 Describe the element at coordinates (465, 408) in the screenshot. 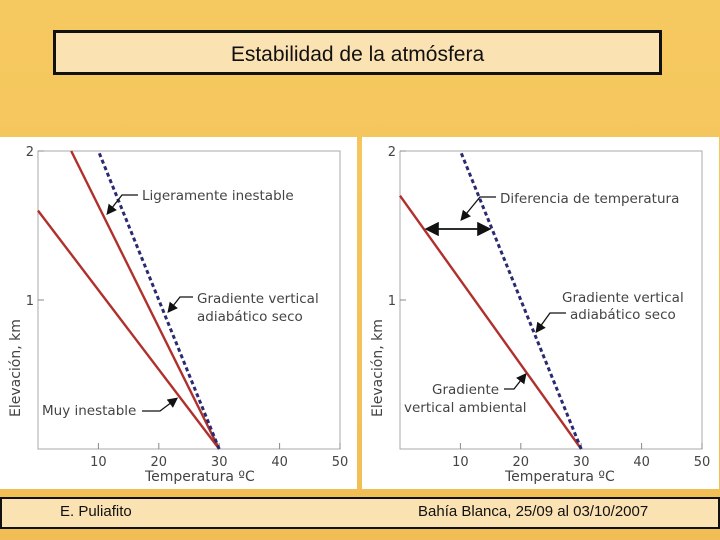

I see `annotation-environmental-2: vertical ambiental` at that location.